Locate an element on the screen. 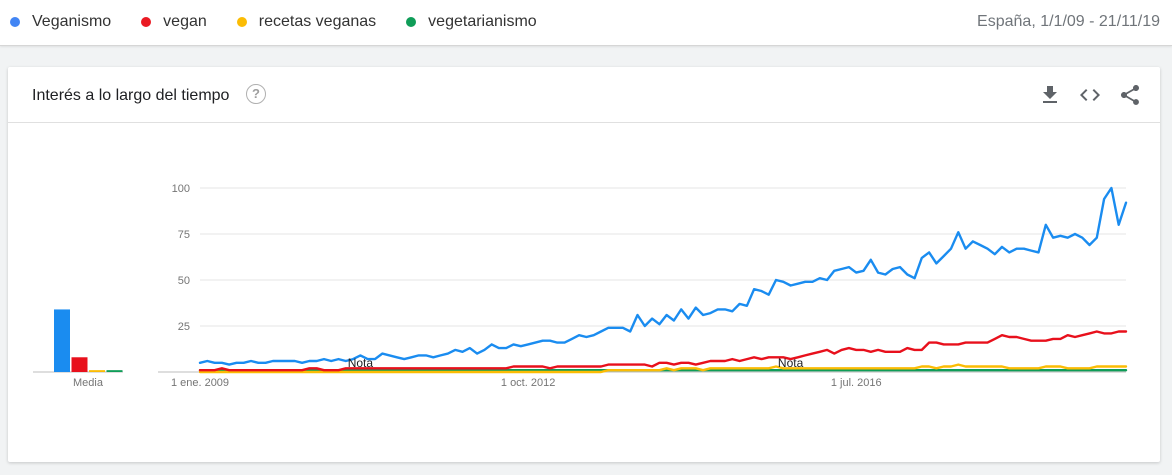 The height and width of the screenshot is (475, 1172). download-icon is located at coordinates (1050, 95).